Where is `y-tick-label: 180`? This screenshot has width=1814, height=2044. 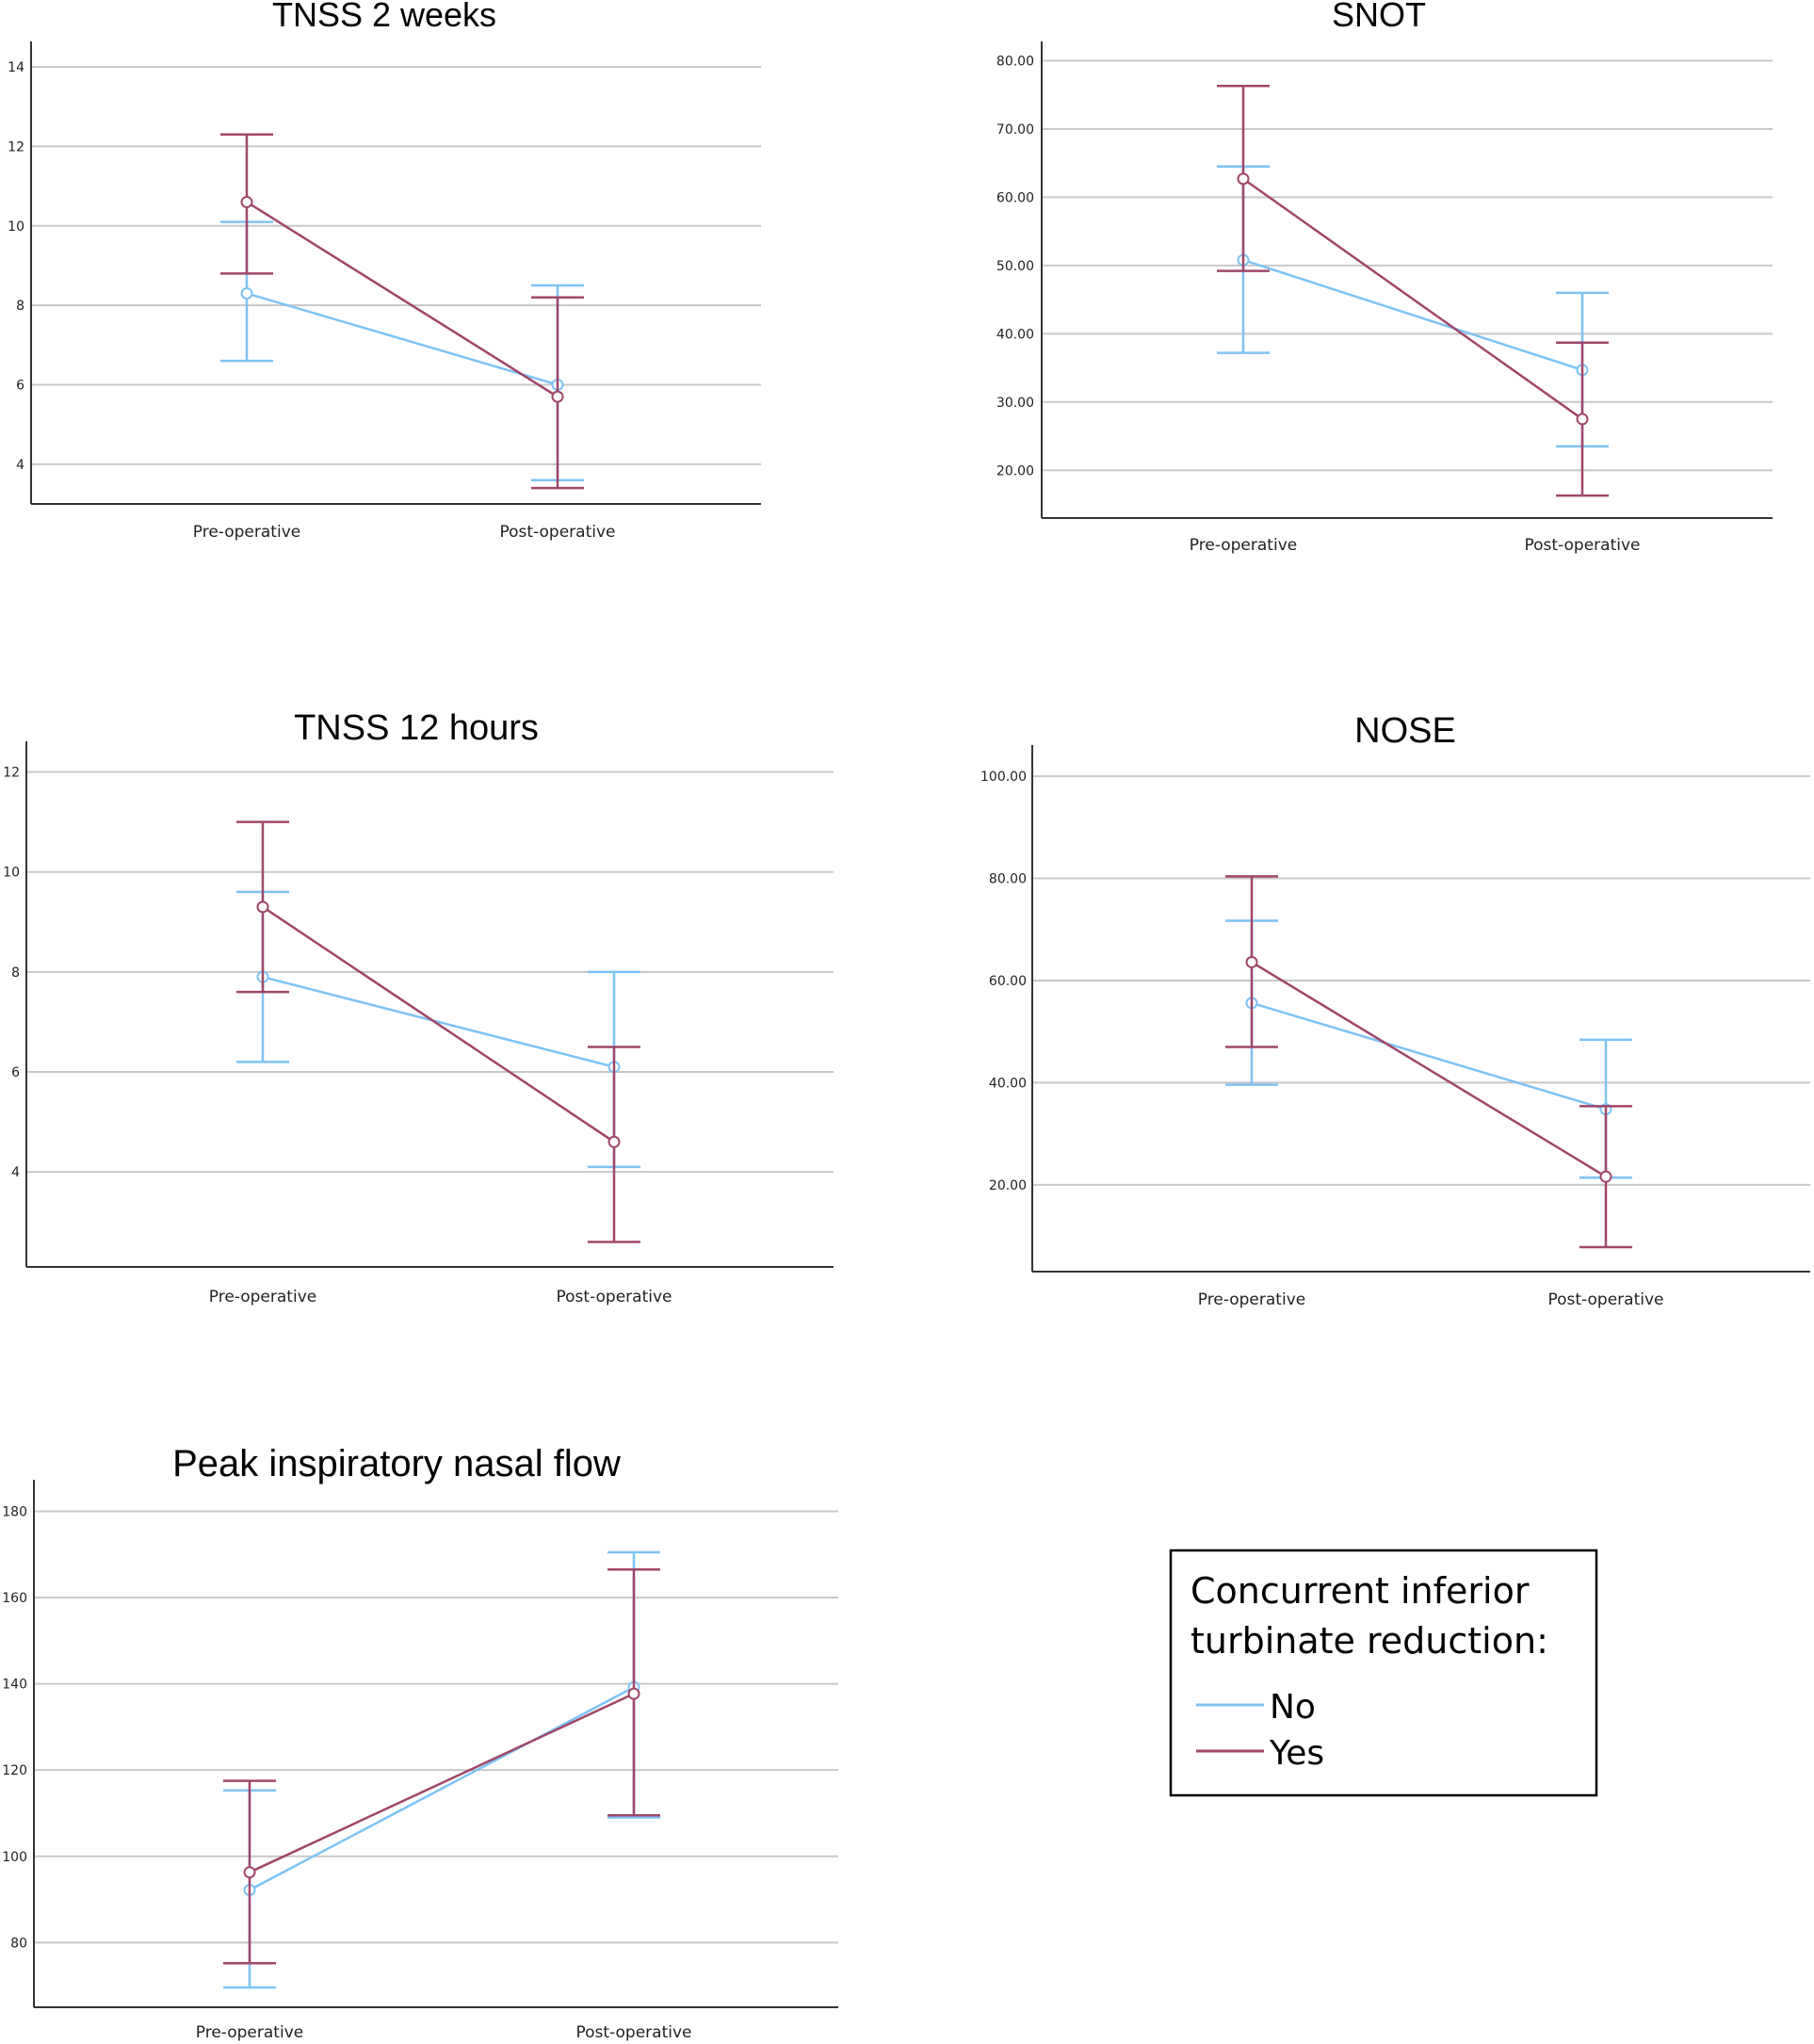 y-tick-label: 180 is located at coordinates (14, 1511).